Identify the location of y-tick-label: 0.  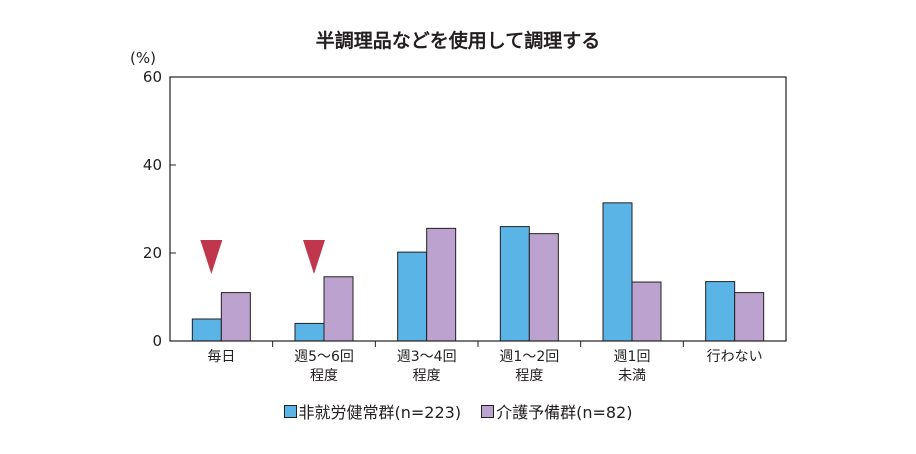
(157, 341).